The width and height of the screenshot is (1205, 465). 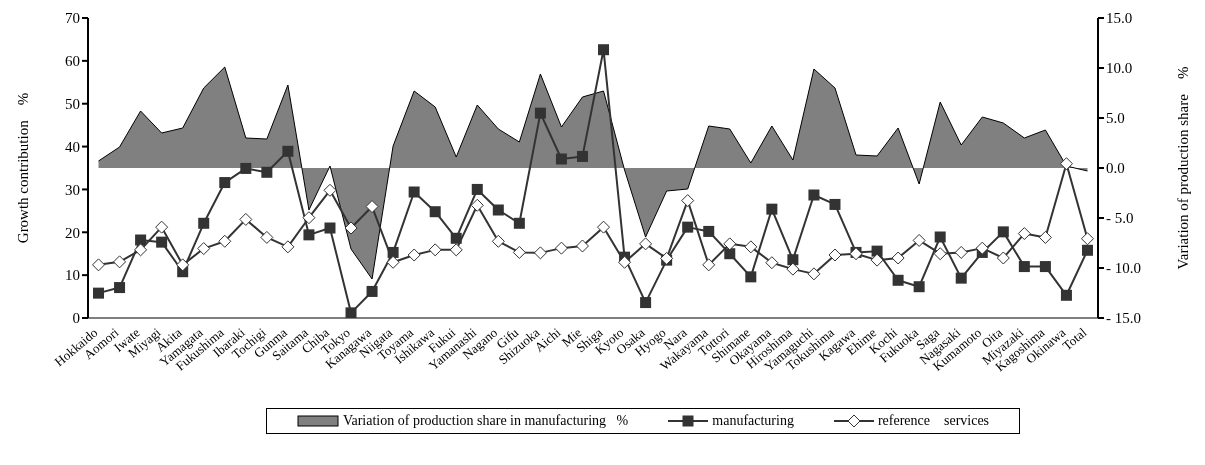 What do you see at coordinates (23, 168) in the screenshot?
I see `y-axis-title: Growth contribution %` at bounding box center [23, 168].